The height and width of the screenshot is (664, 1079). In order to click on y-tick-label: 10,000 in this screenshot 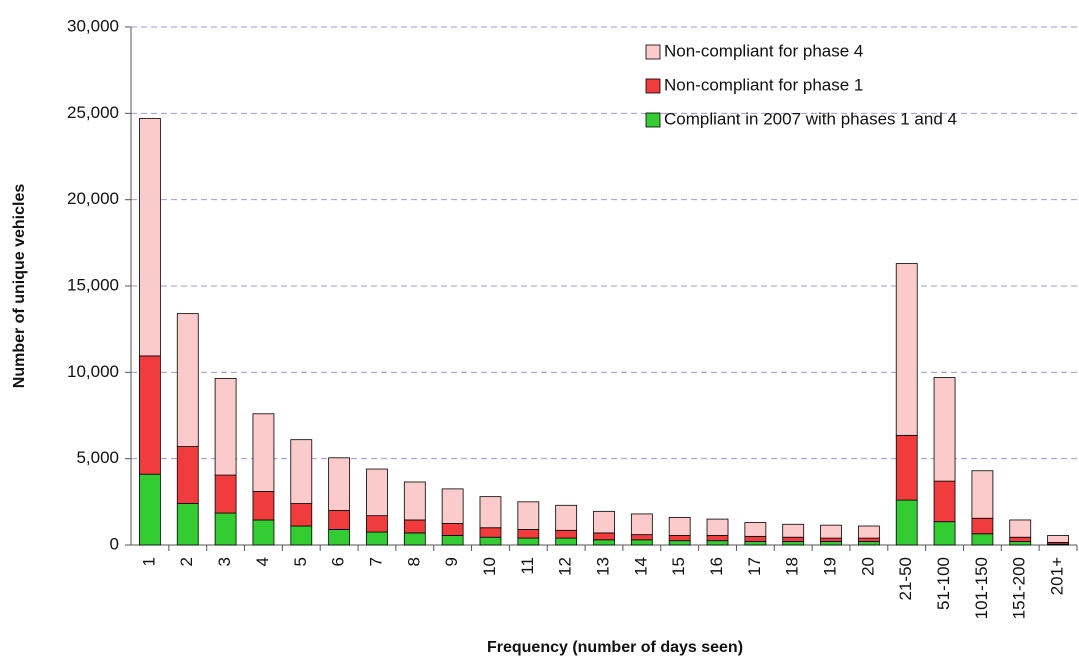, I will do `click(93, 371)`.